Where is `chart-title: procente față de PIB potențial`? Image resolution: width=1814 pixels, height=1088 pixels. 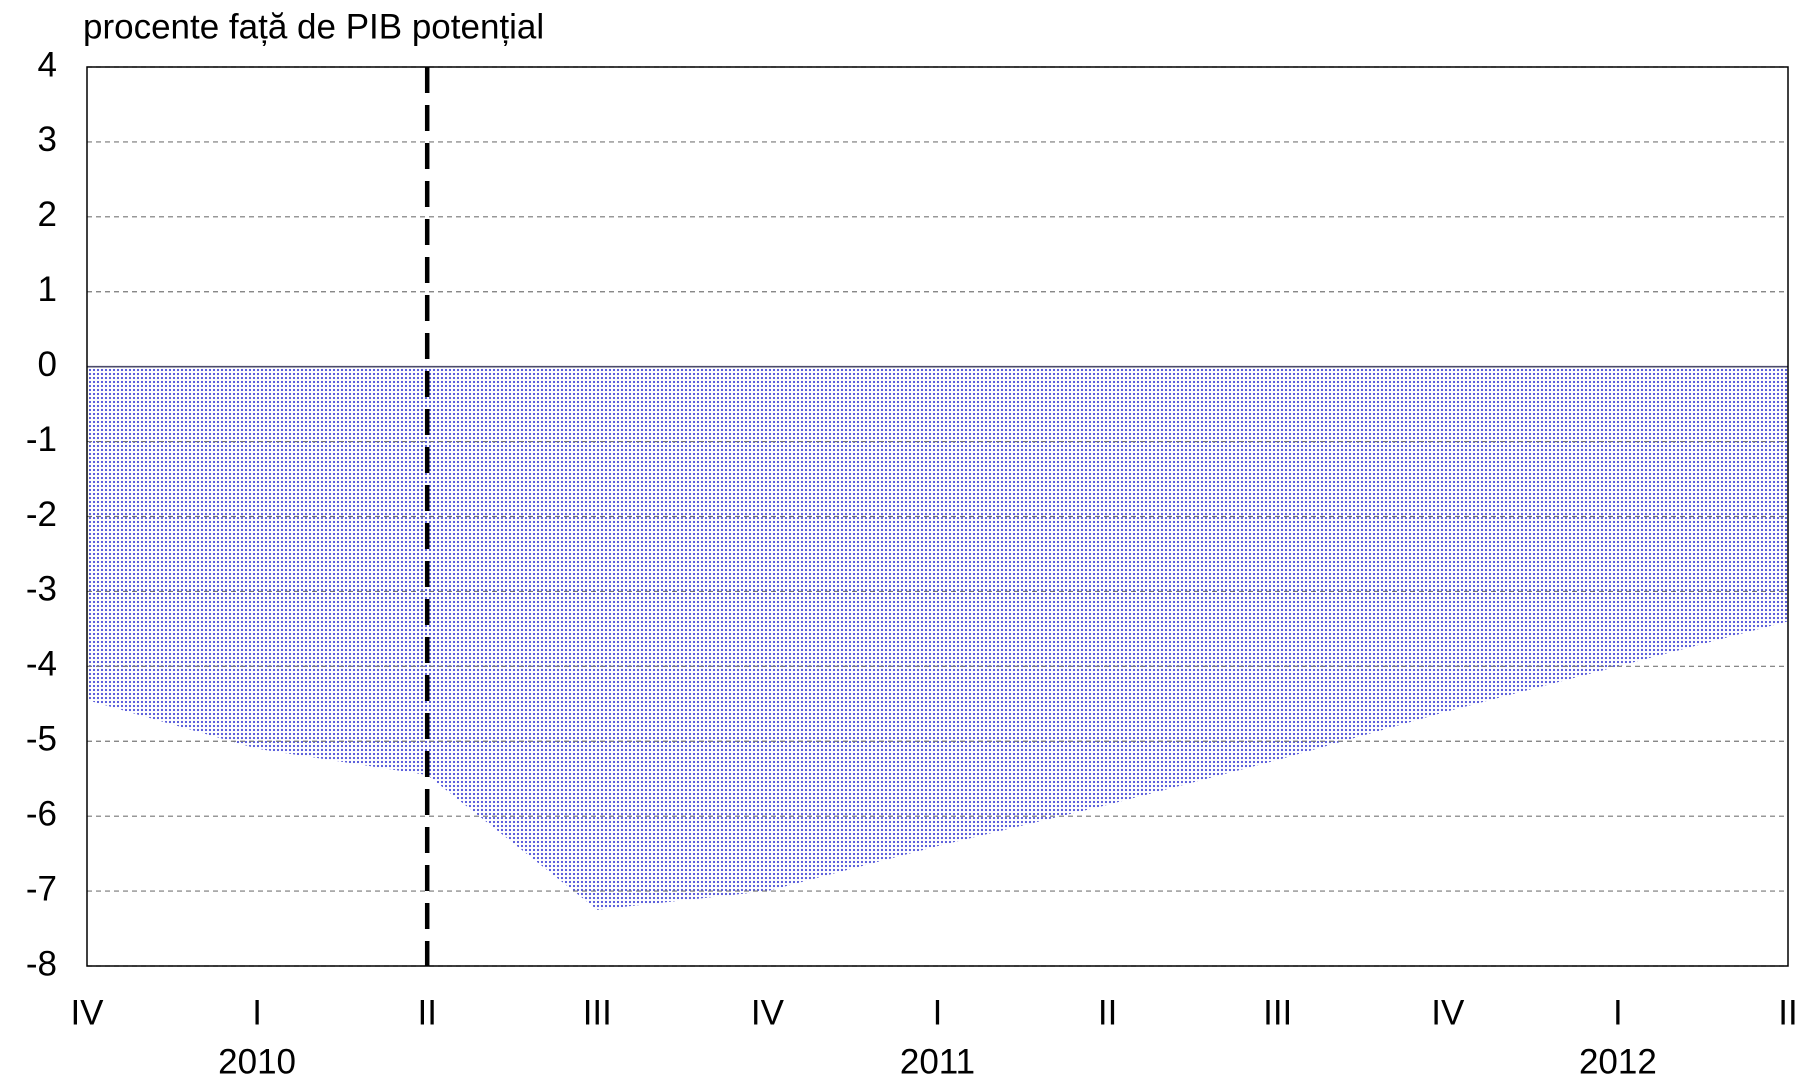 chart-title: procente față de PIB potențial is located at coordinates (313, 26).